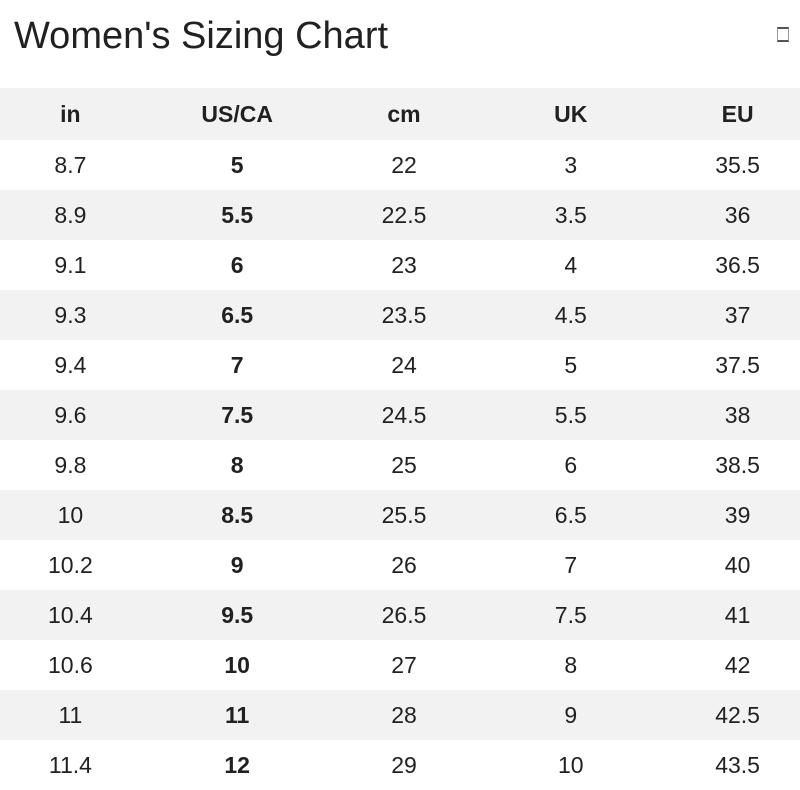 This screenshot has height=790, width=800. I want to click on column-header-in: in, so click(77, 114).